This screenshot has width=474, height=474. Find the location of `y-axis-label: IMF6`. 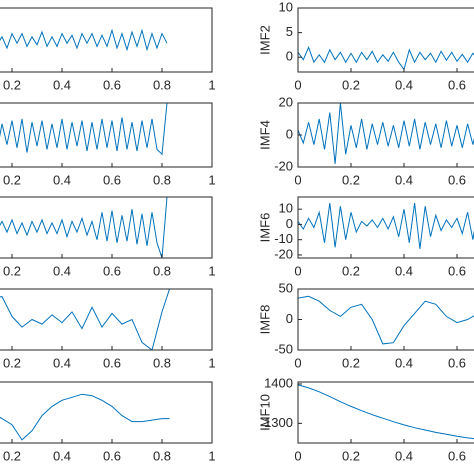

y-axis-label: IMF6 is located at coordinates (264, 228).